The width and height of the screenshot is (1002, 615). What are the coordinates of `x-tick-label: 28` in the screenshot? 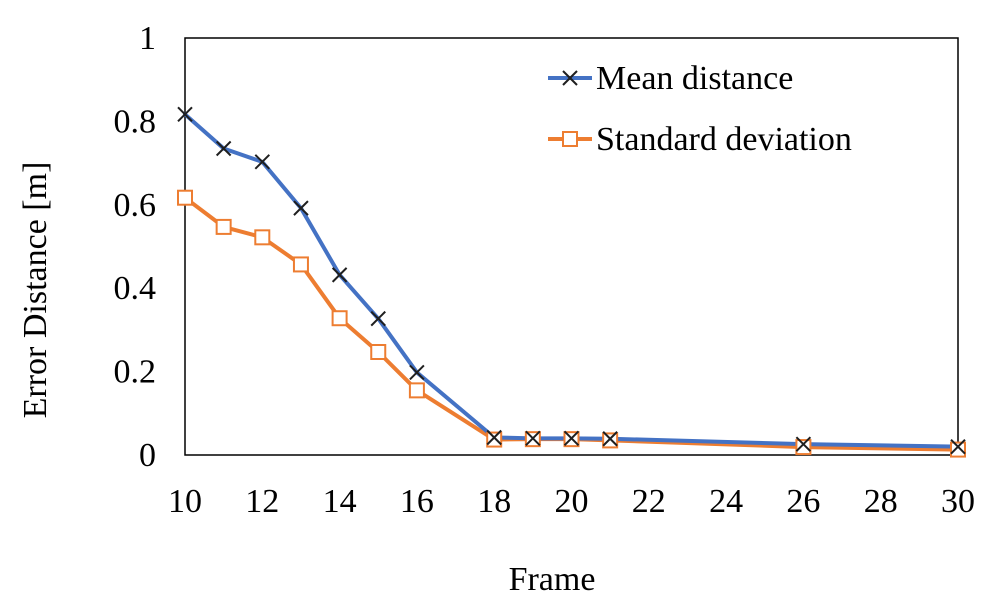 It's located at (881, 501).